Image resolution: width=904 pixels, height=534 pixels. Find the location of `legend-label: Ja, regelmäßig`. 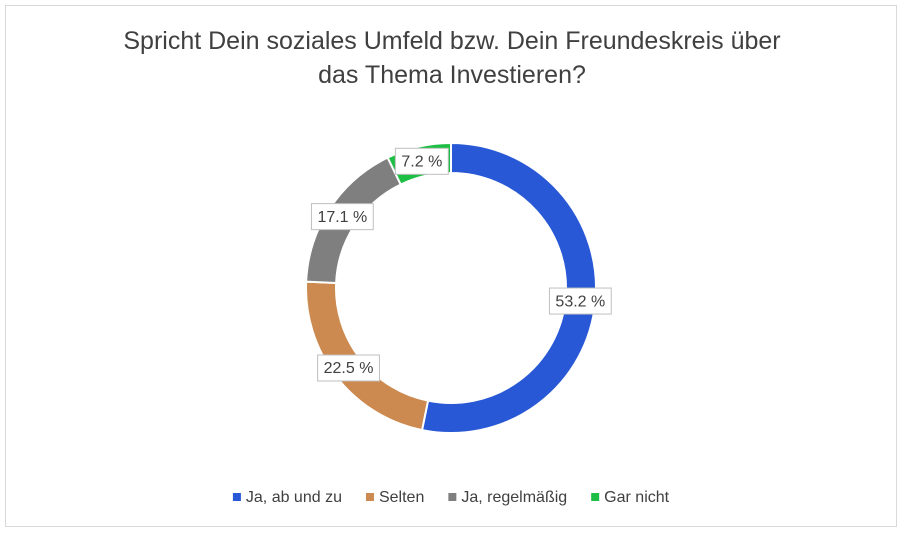

legend-label: Ja, regelmäßig is located at coordinates (514, 497).